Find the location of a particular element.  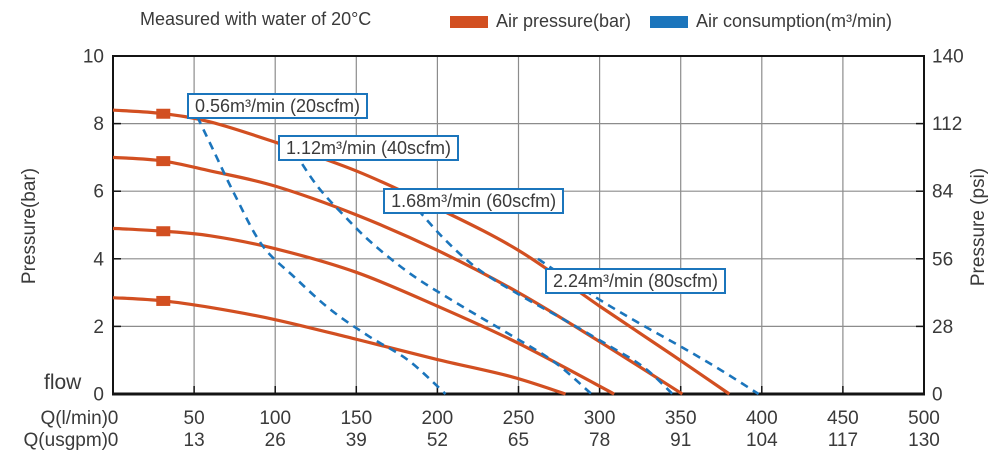

x-tick-label-usgpm: 104 is located at coordinates (762, 440).